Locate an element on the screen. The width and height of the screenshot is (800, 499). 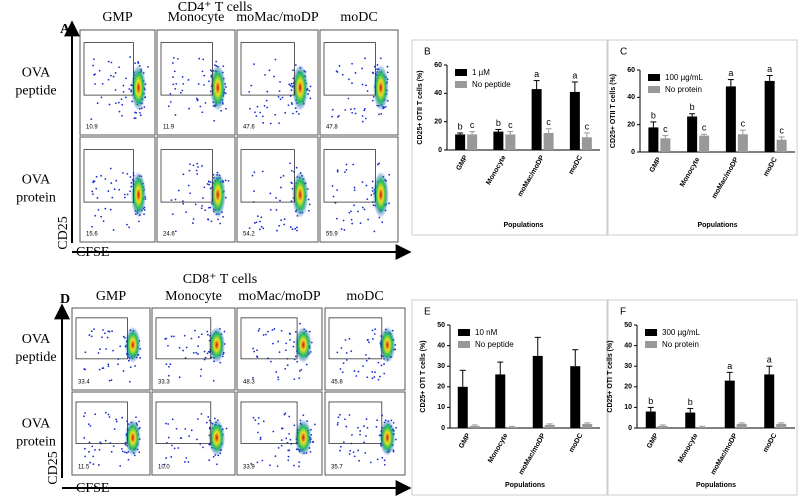
gate-percentage: 33.4 is located at coordinates (84, 383).